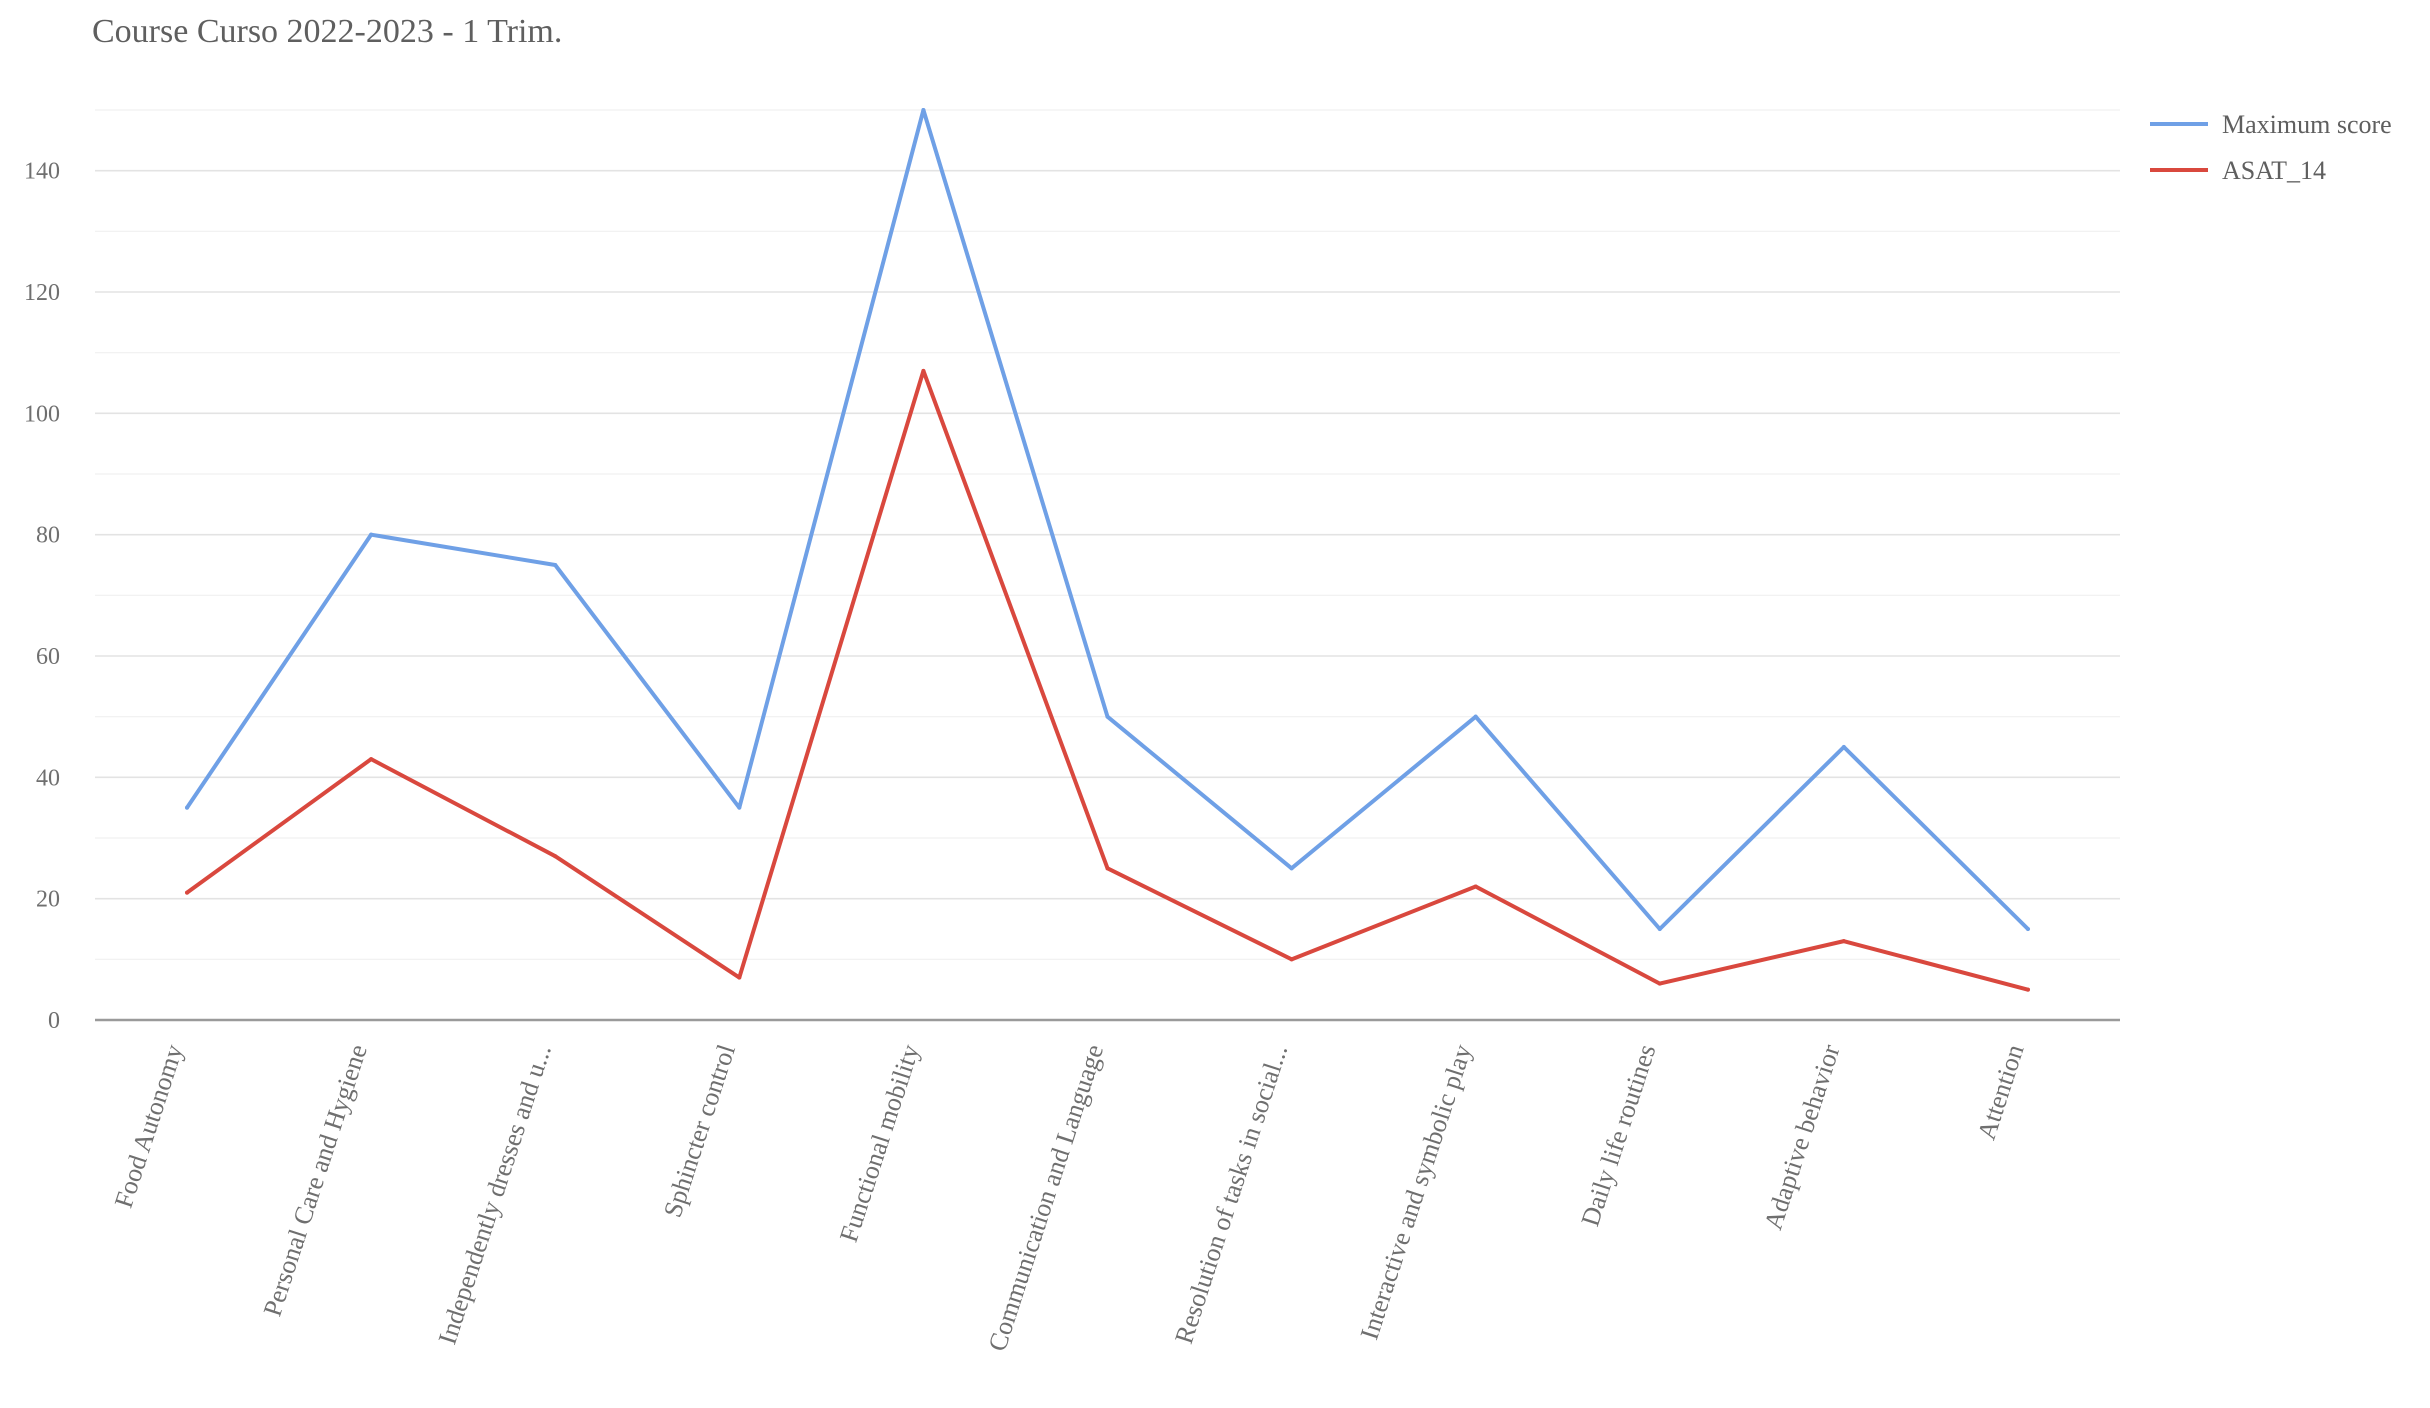 The image size is (2430, 1408). I want to click on x-tick-label: Functional mobility, so click(879, 1143).